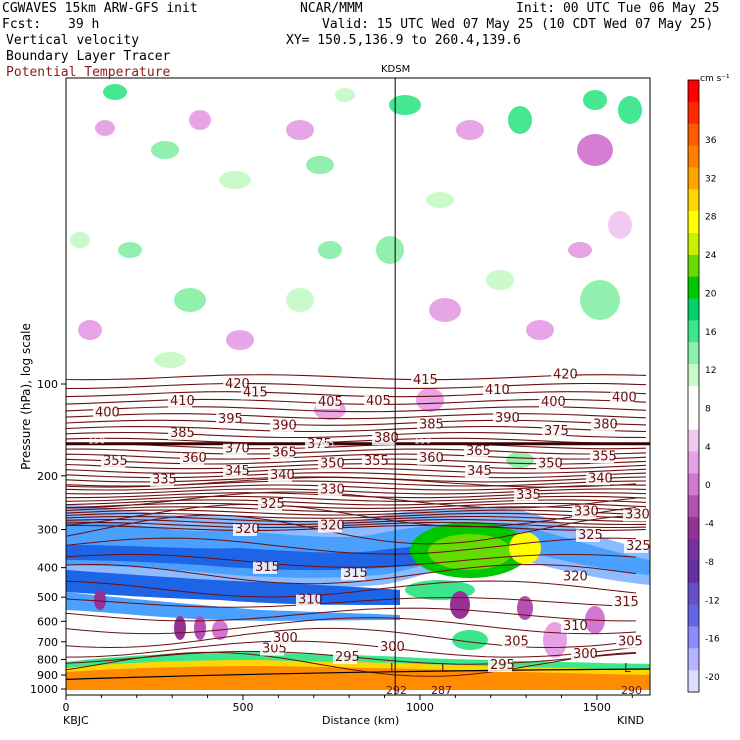 This screenshot has width=740, height=740. What do you see at coordinates (358, 674) in the screenshot?
I see `terrain-line` at bounding box center [358, 674].